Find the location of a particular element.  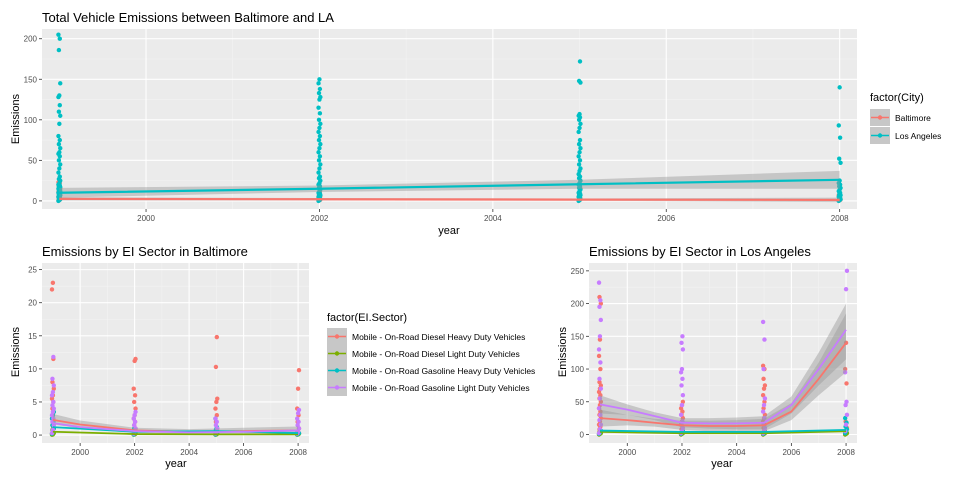

confidence-ribbon is located at coordinates (449, 184).